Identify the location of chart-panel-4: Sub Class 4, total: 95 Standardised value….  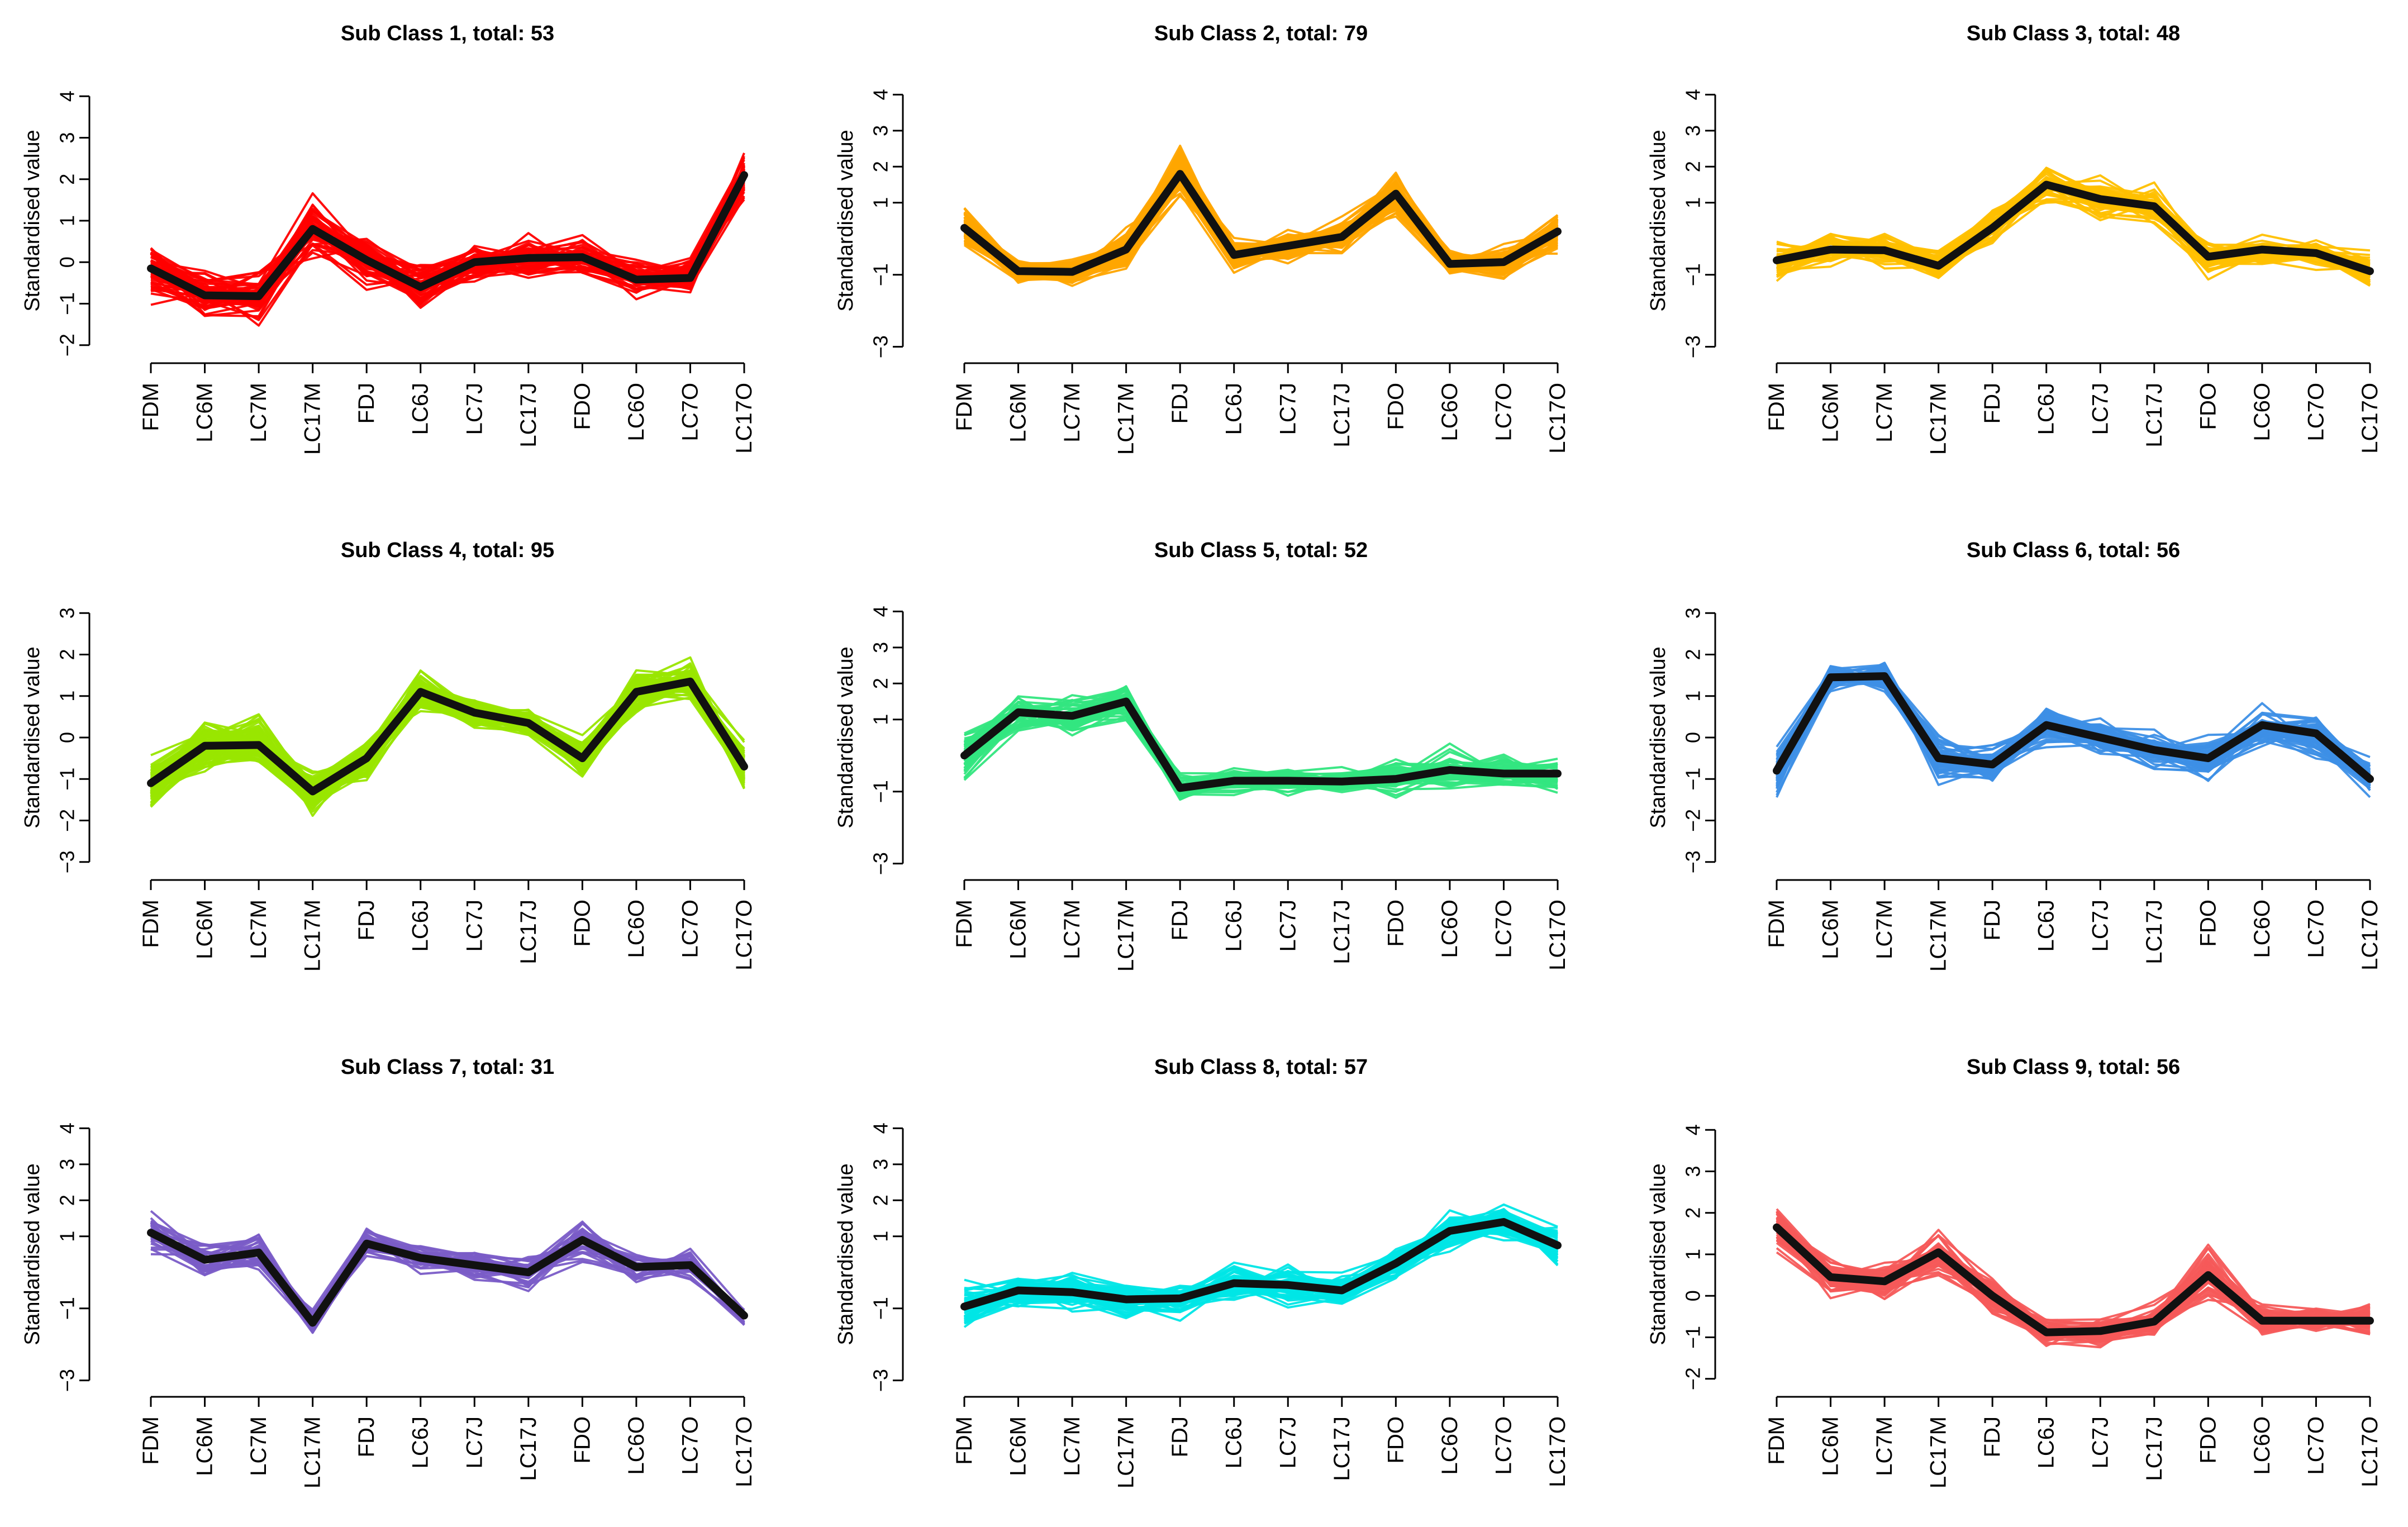
(389, 755).